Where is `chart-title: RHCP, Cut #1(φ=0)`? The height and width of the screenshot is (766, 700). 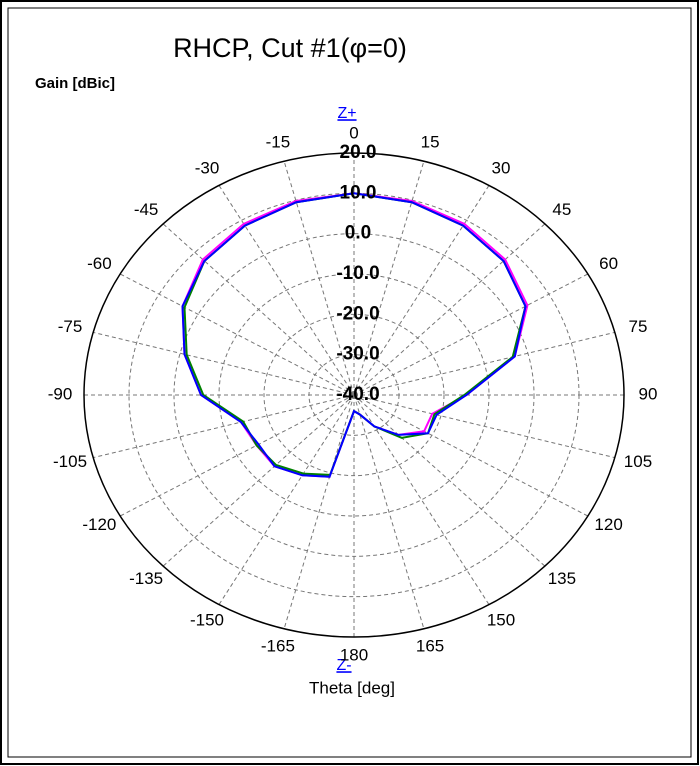
chart-title: RHCP, Cut #1(φ=0) is located at coordinates (290, 48).